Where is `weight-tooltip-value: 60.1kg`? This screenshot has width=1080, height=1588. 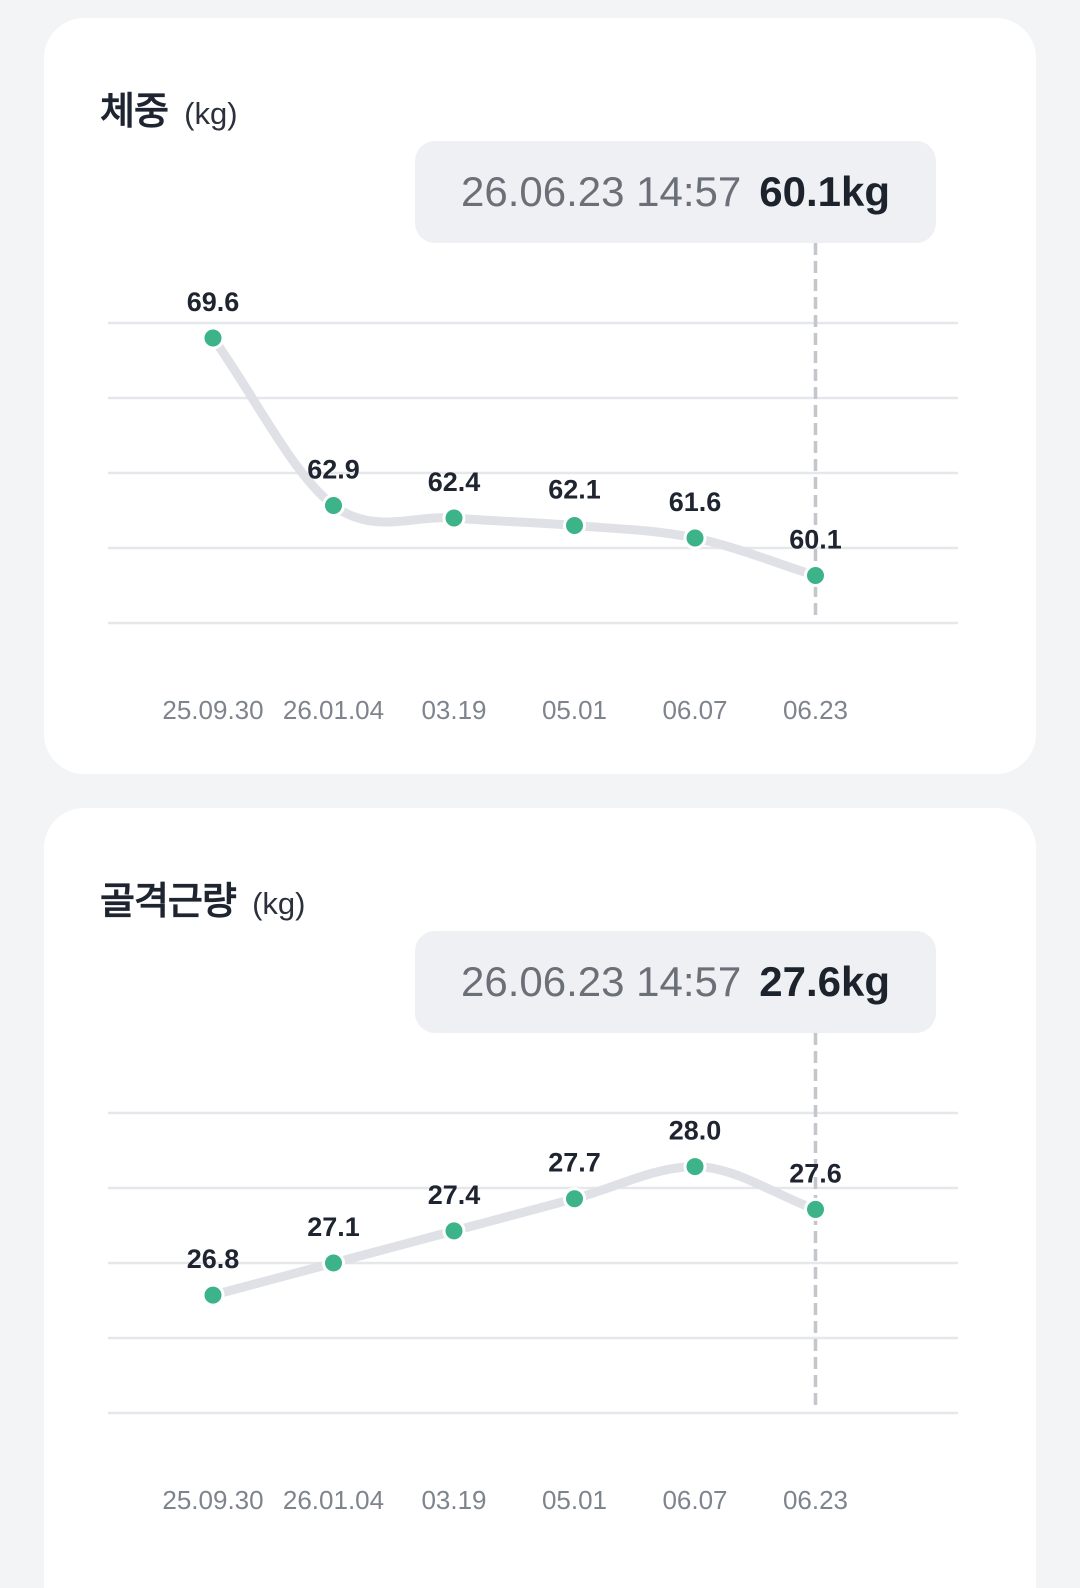
weight-tooltip-value: 60.1kg is located at coordinates (825, 191).